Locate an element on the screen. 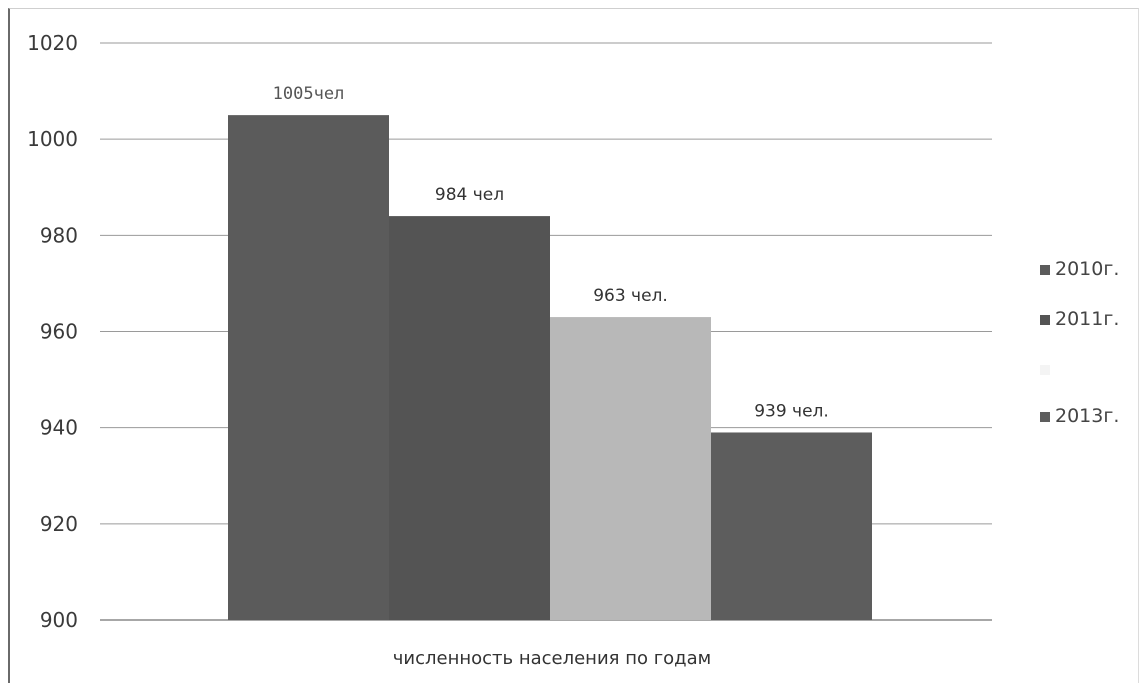 This screenshot has width=1145, height=683. y-tick-label: 900 is located at coordinates (59, 620).